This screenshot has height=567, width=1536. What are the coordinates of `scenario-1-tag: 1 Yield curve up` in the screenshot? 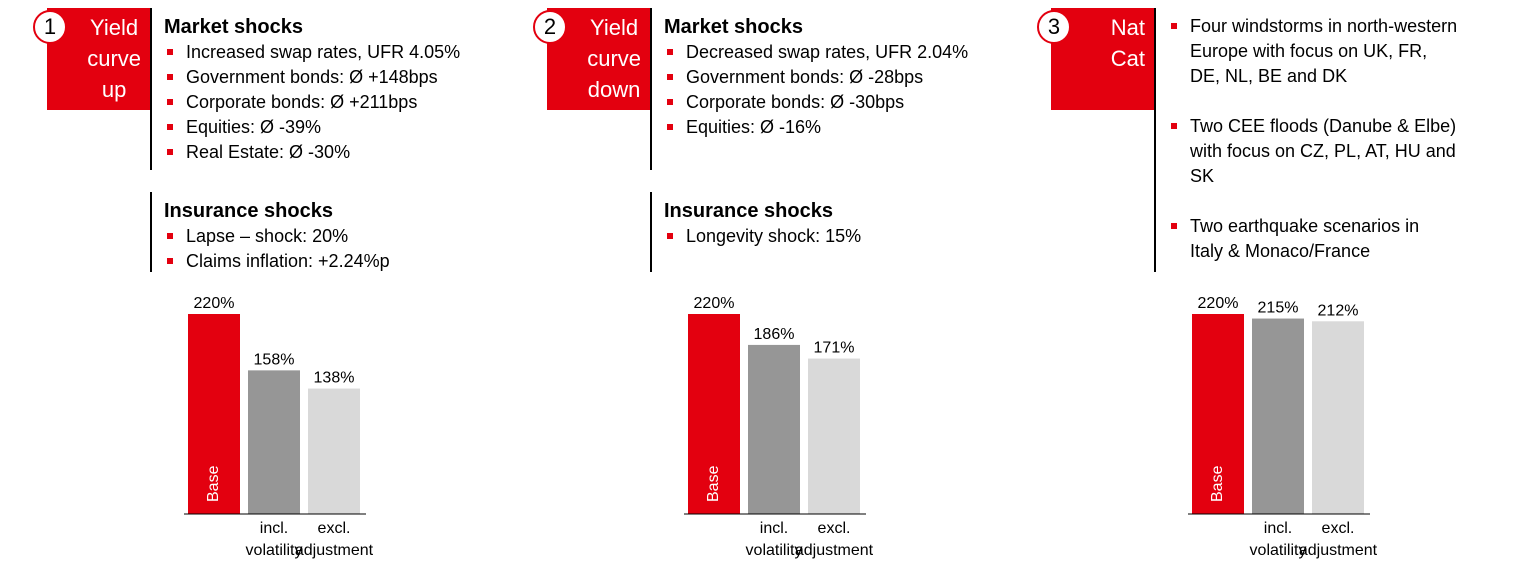 It's located at (92, 59).